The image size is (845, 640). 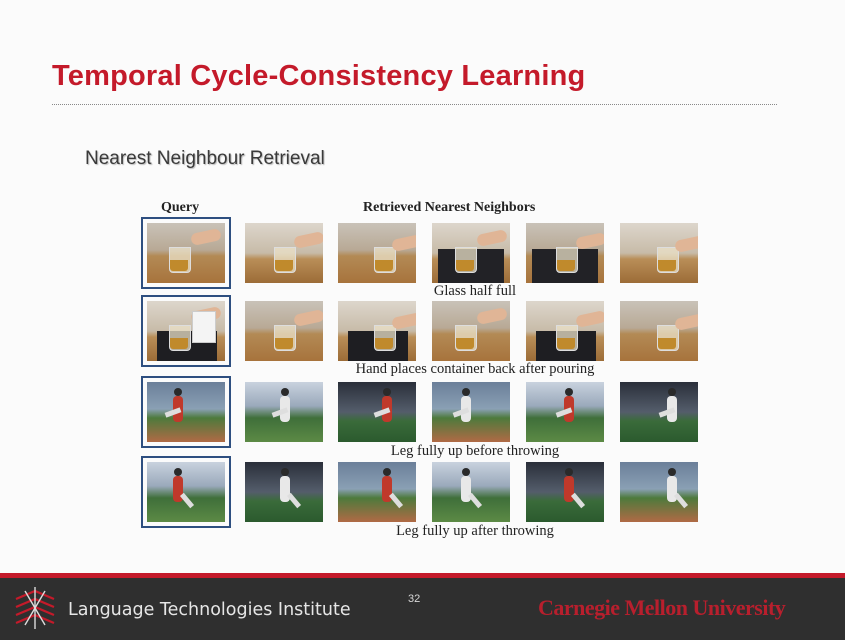 I want to click on university-wordmark: Carnegie Mellon University, so click(x=662, y=607).